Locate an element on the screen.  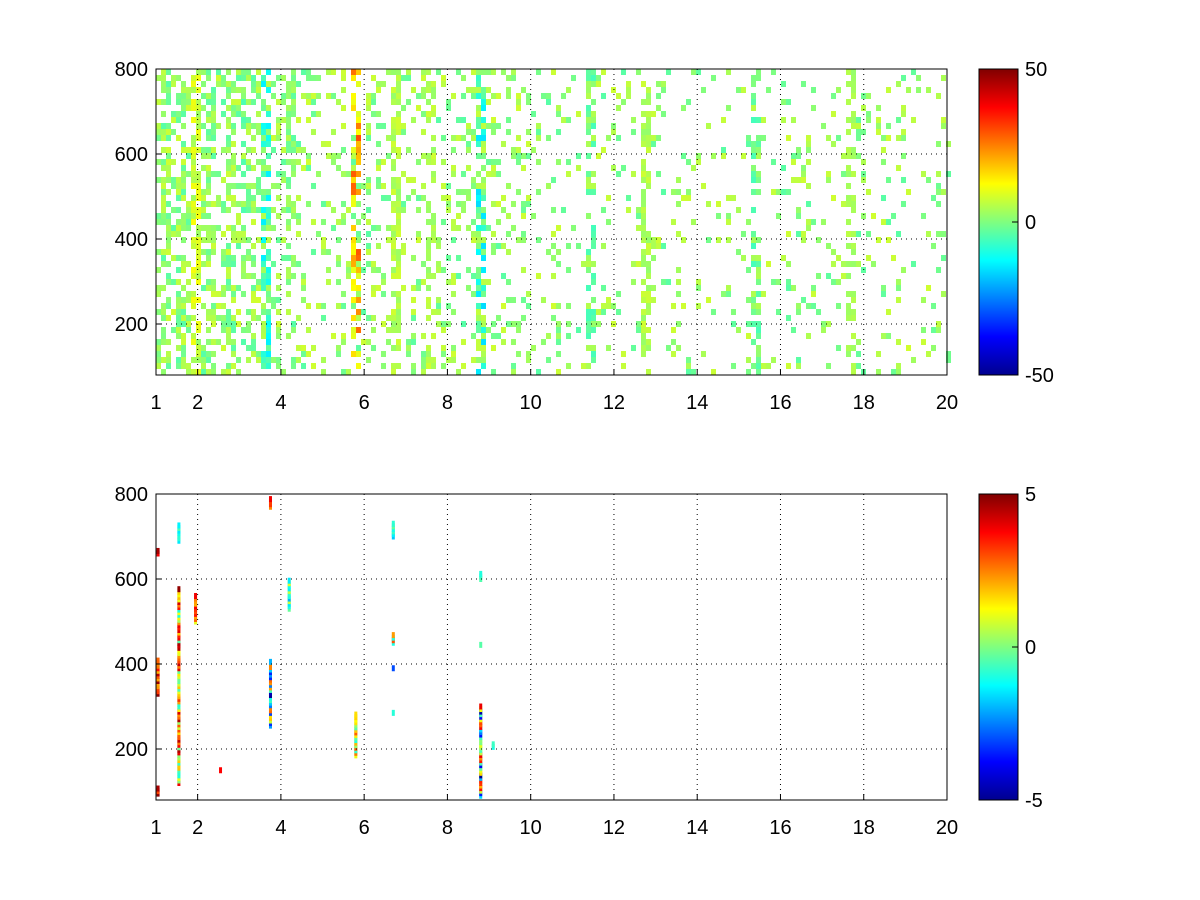
colorbar-tick-label: -5 is located at coordinates (1034, 801).